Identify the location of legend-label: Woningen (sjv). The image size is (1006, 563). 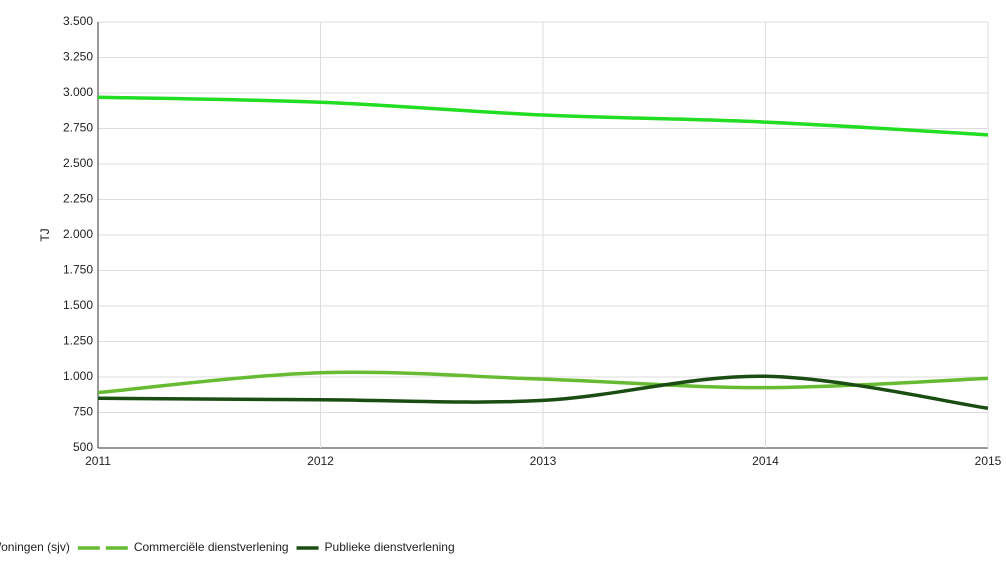
(35, 547).